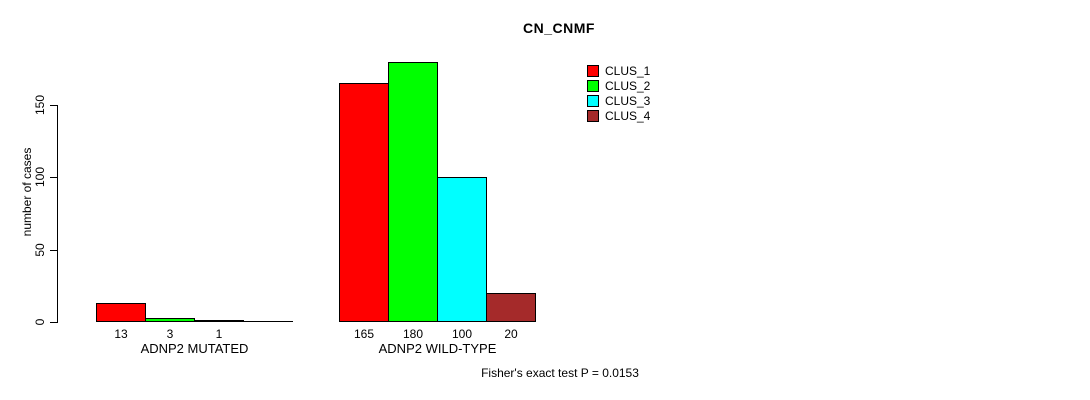  What do you see at coordinates (559, 28) in the screenshot?
I see `chart-title: CN_CNMF` at bounding box center [559, 28].